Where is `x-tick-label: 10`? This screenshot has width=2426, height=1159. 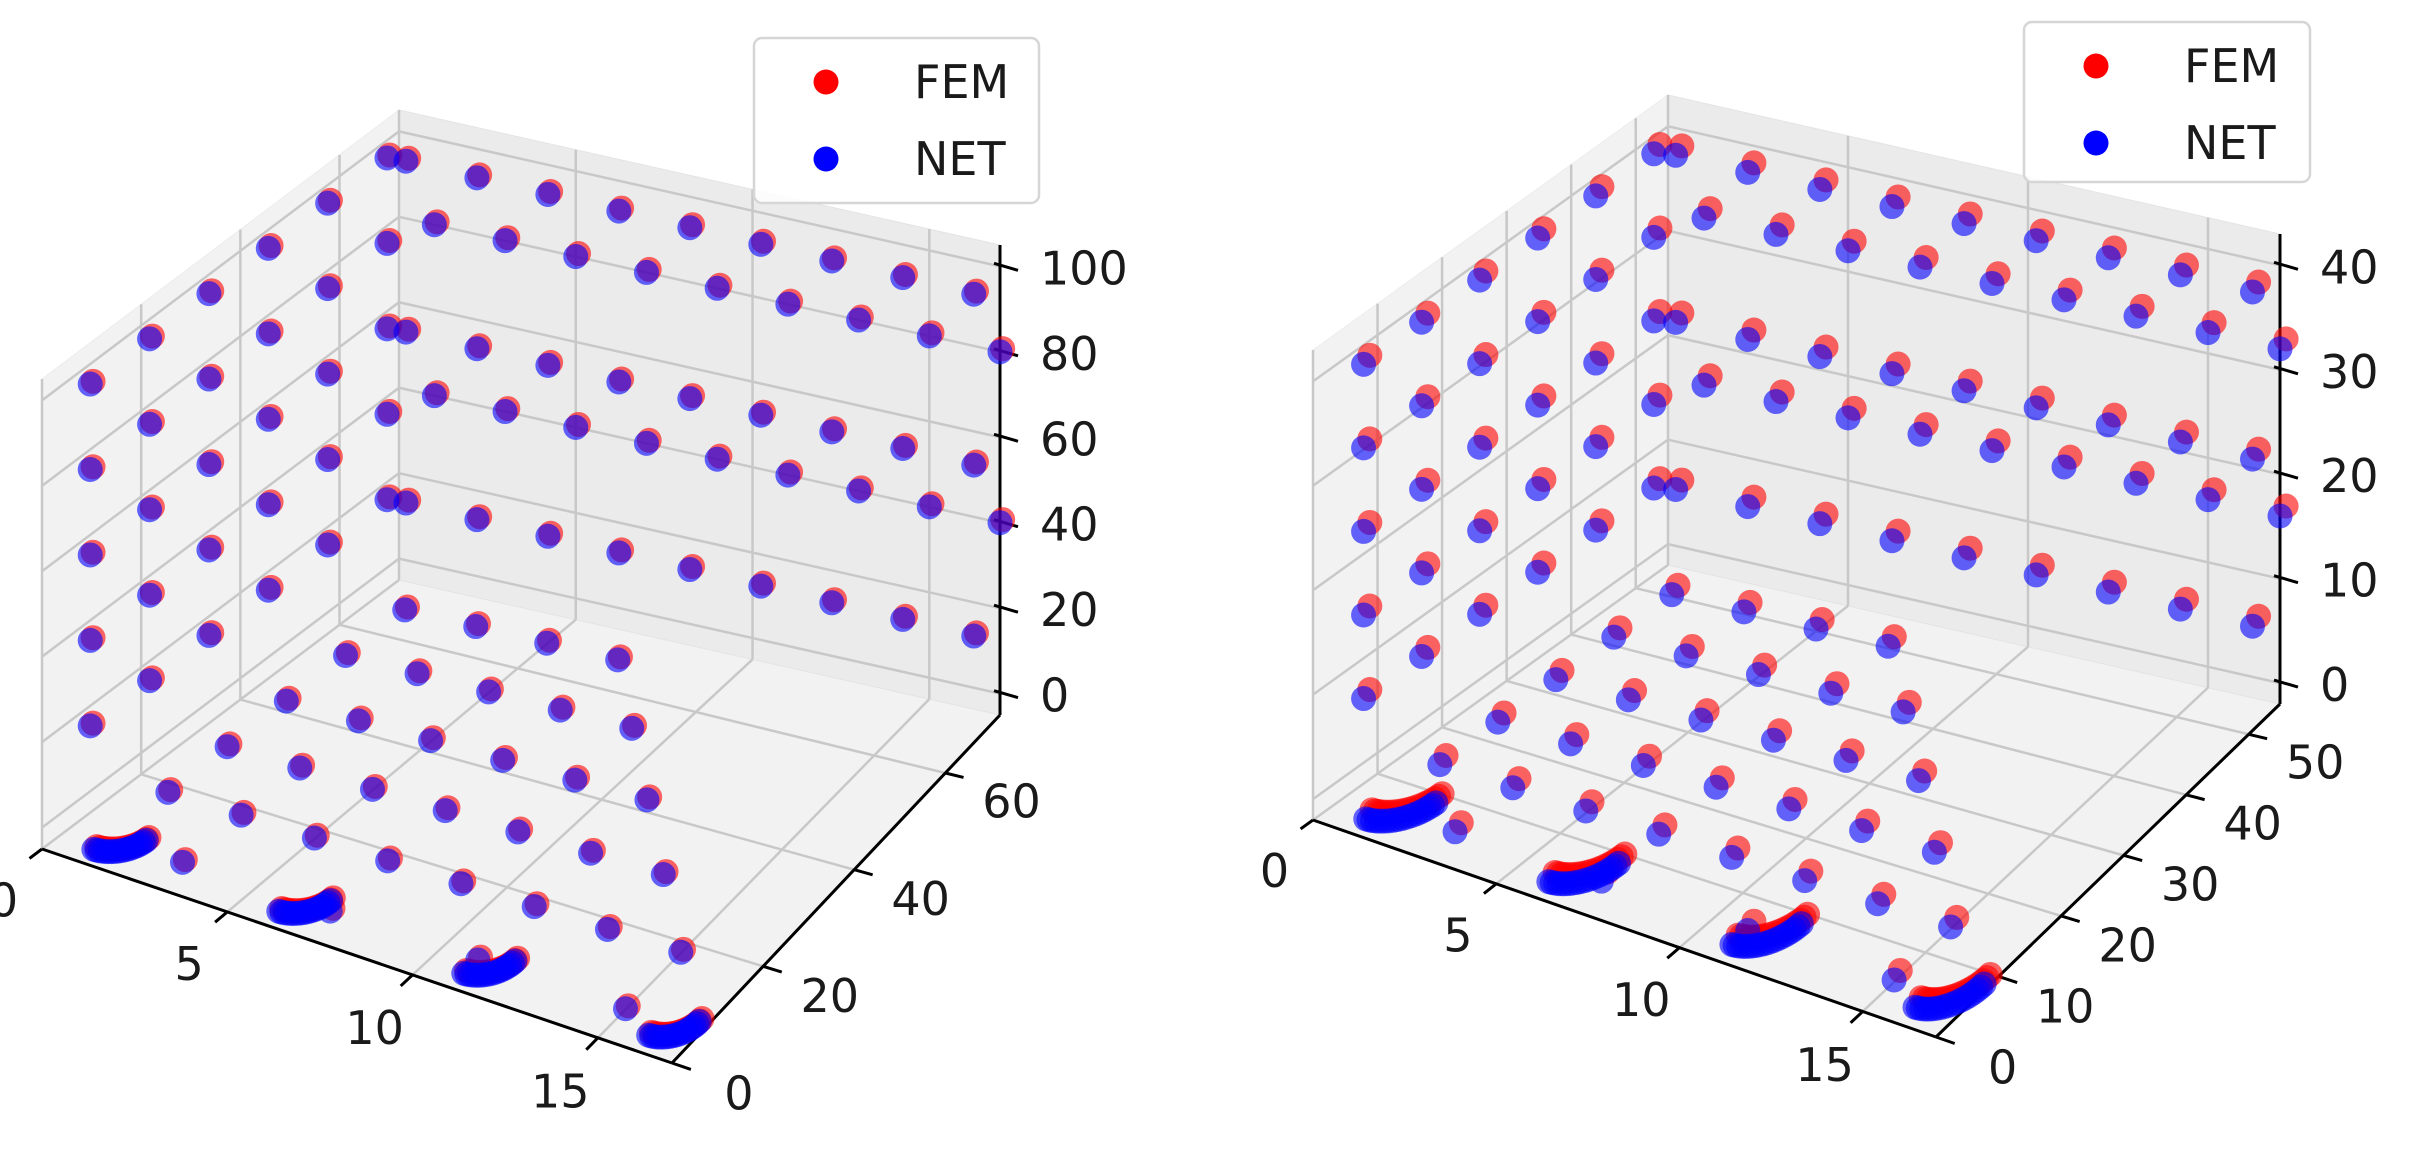
x-tick-label: 10 is located at coordinates (374, 1028).